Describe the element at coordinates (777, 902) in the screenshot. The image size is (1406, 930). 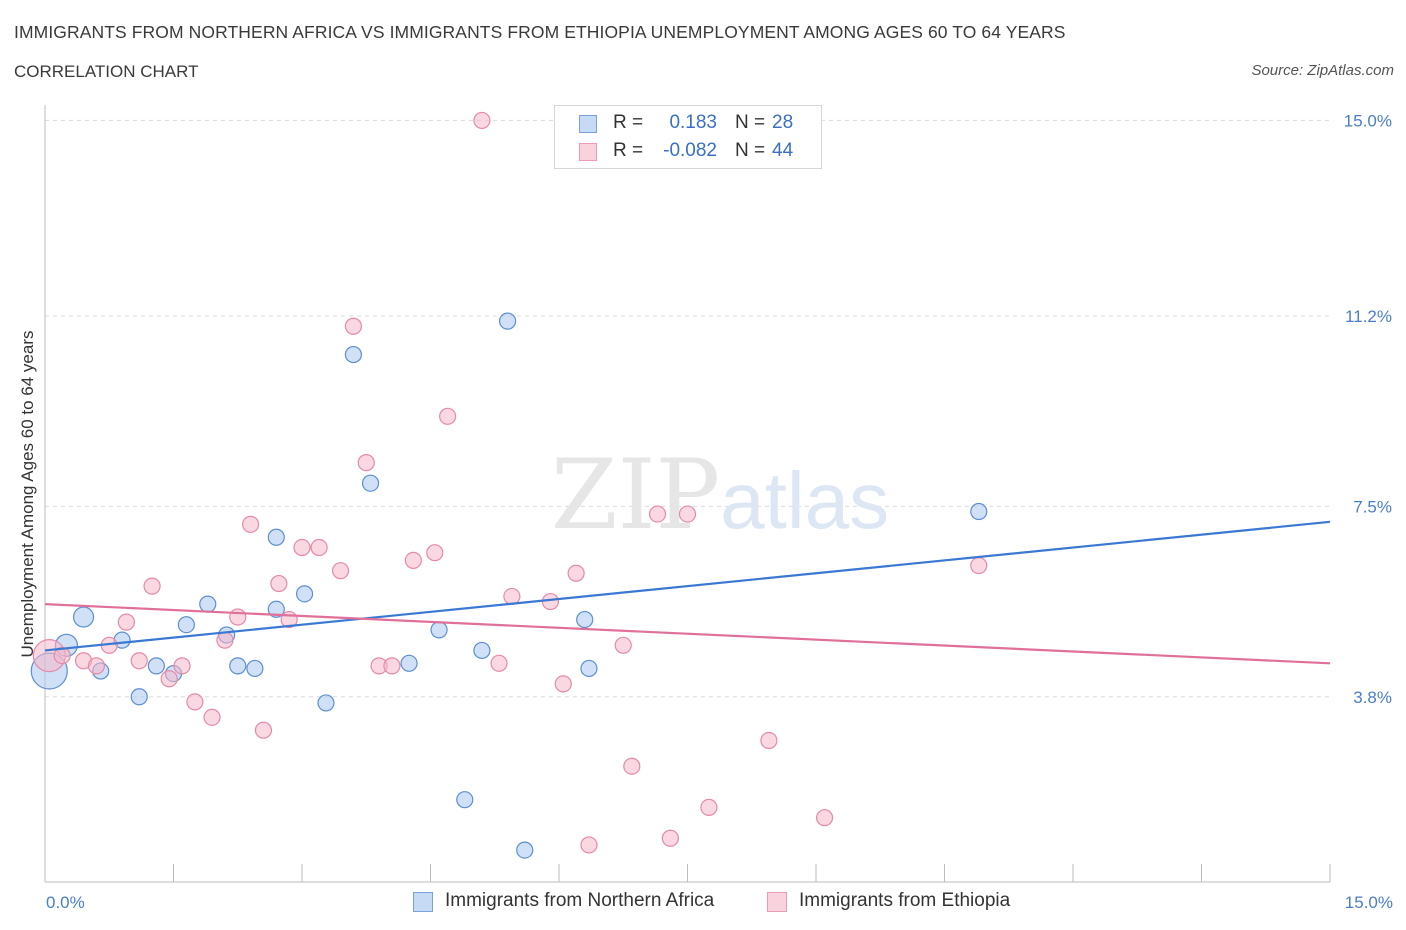
I see `bottom-legend-swatch-ethiopia` at that location.